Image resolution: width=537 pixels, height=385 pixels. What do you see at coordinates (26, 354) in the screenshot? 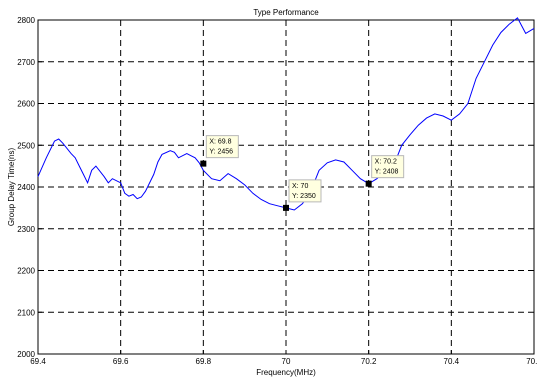
I see `y-tick-label: 2000` at bounding box center [26, 354].